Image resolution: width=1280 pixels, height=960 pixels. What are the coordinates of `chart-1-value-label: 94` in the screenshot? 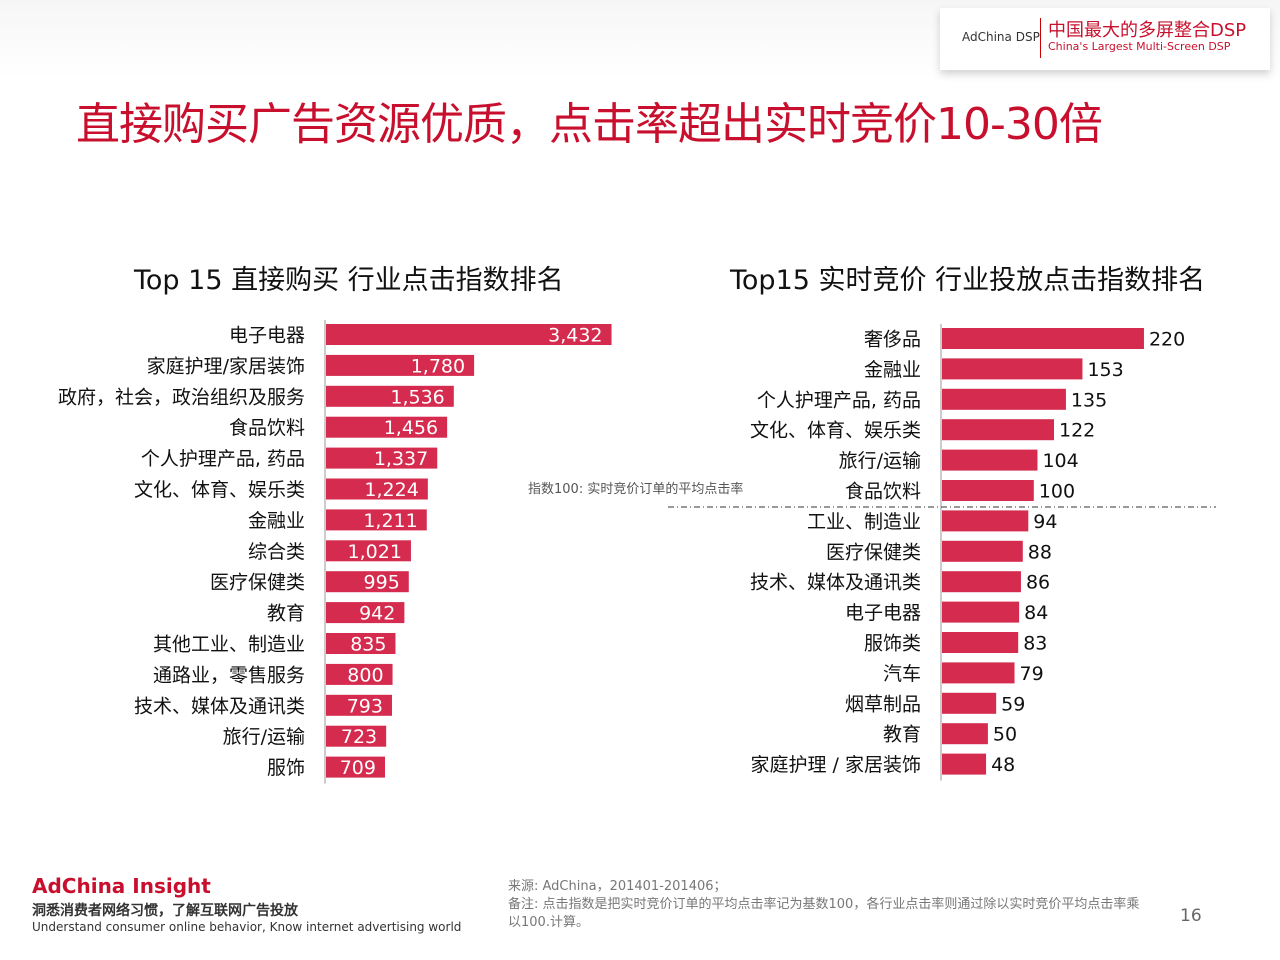 It's located at (1045, 522).